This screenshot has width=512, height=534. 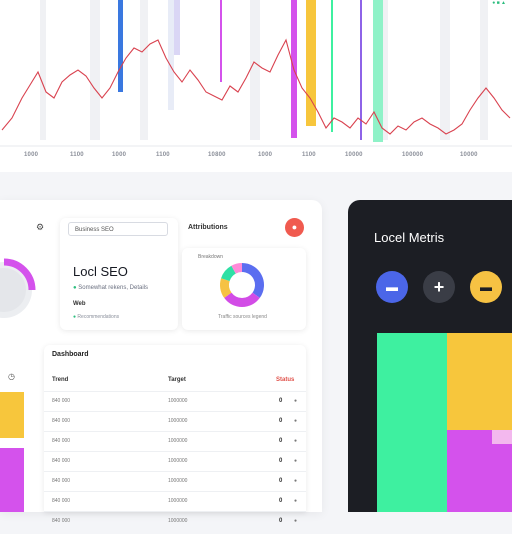 I want to click on seo-subtitle: ● Somewhat rekens, Details, so click(x=110, y=288).